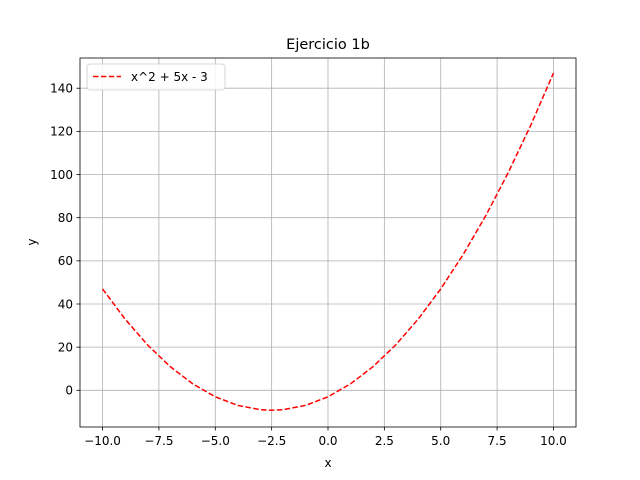 Image resolution: width=640 pixels, height=480 pixels. I want to click on legend-box, so click(156, 77).